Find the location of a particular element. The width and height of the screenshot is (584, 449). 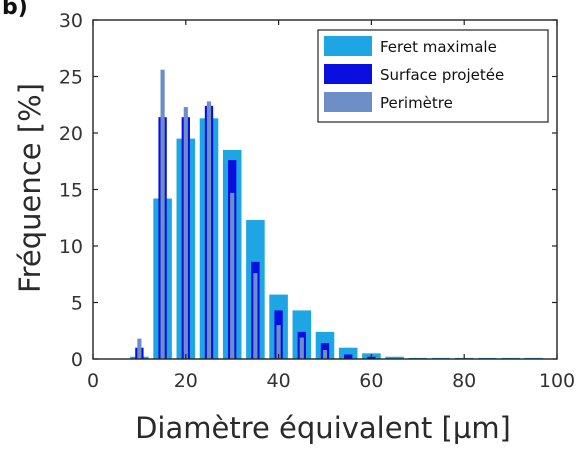

x-axis-title: Diamètre équivalent [µm] is located at coordinates (323, 428).